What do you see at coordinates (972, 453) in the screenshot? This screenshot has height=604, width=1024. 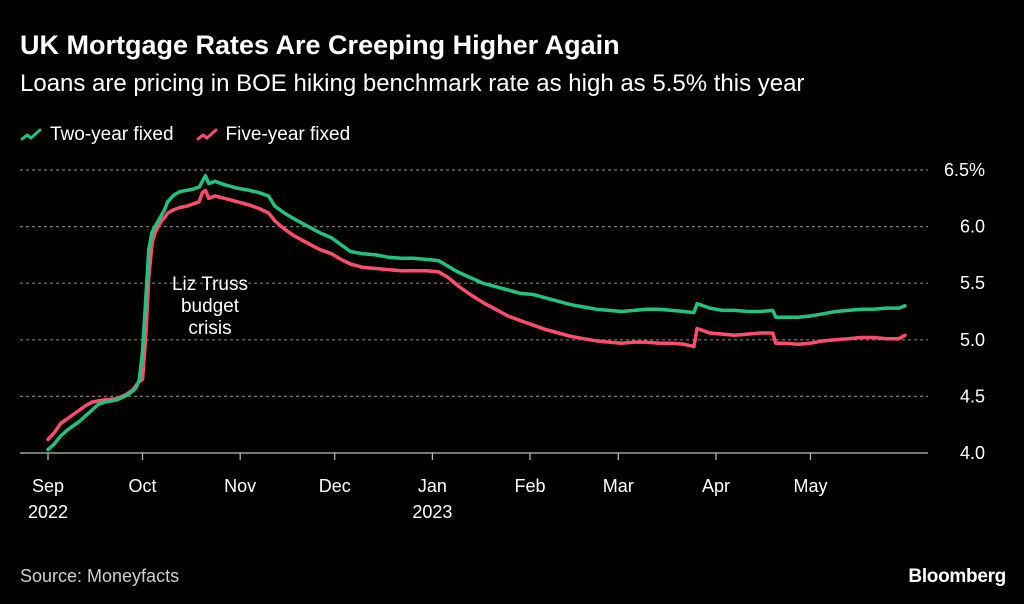 I see `y-tick-label: 4.0` at bounding box center [972, 453].